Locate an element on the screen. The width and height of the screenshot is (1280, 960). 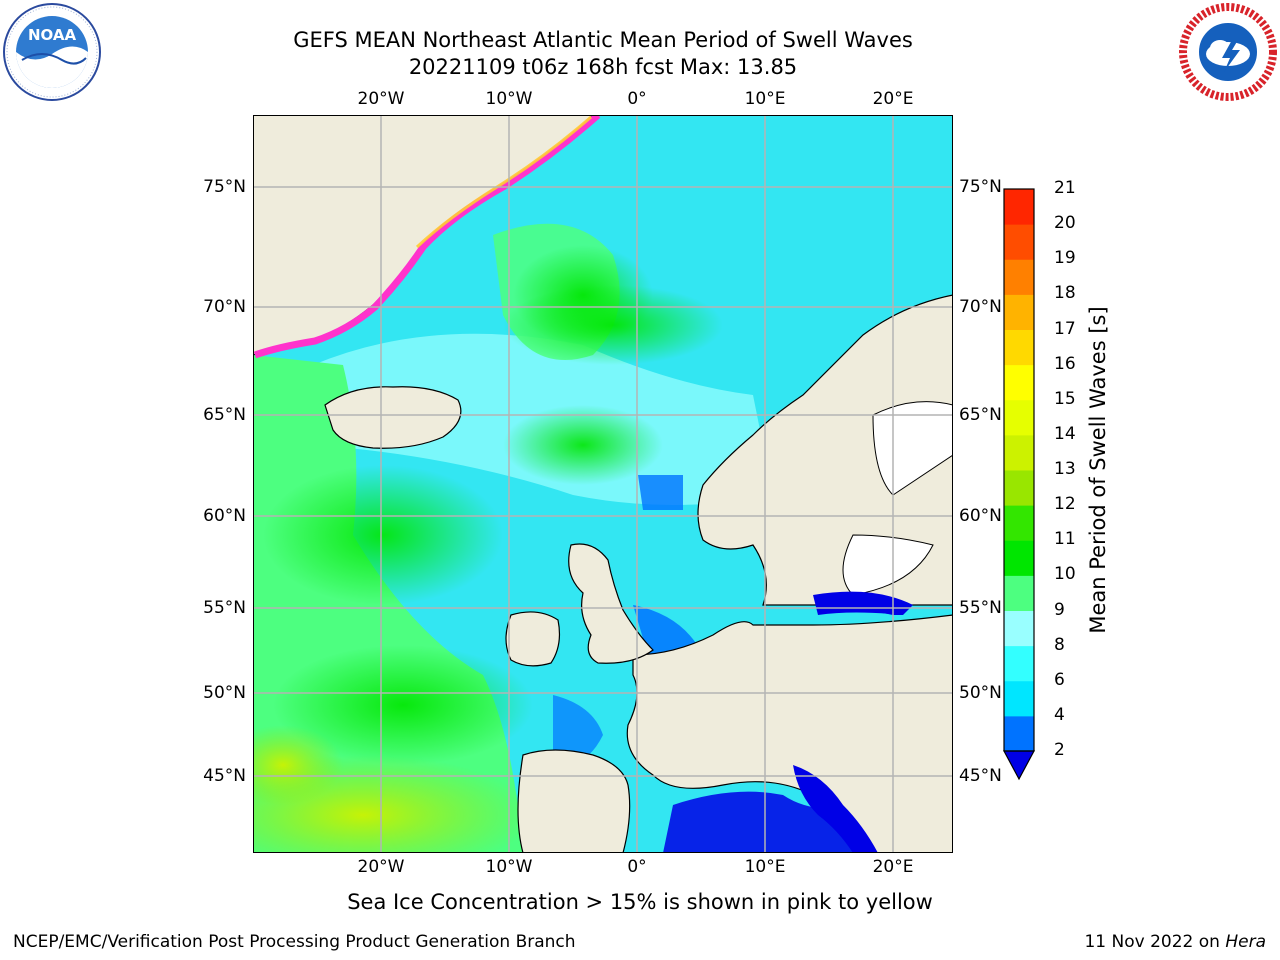
colorbar-tick-label: 14 is located at coordinates (1065, 433).